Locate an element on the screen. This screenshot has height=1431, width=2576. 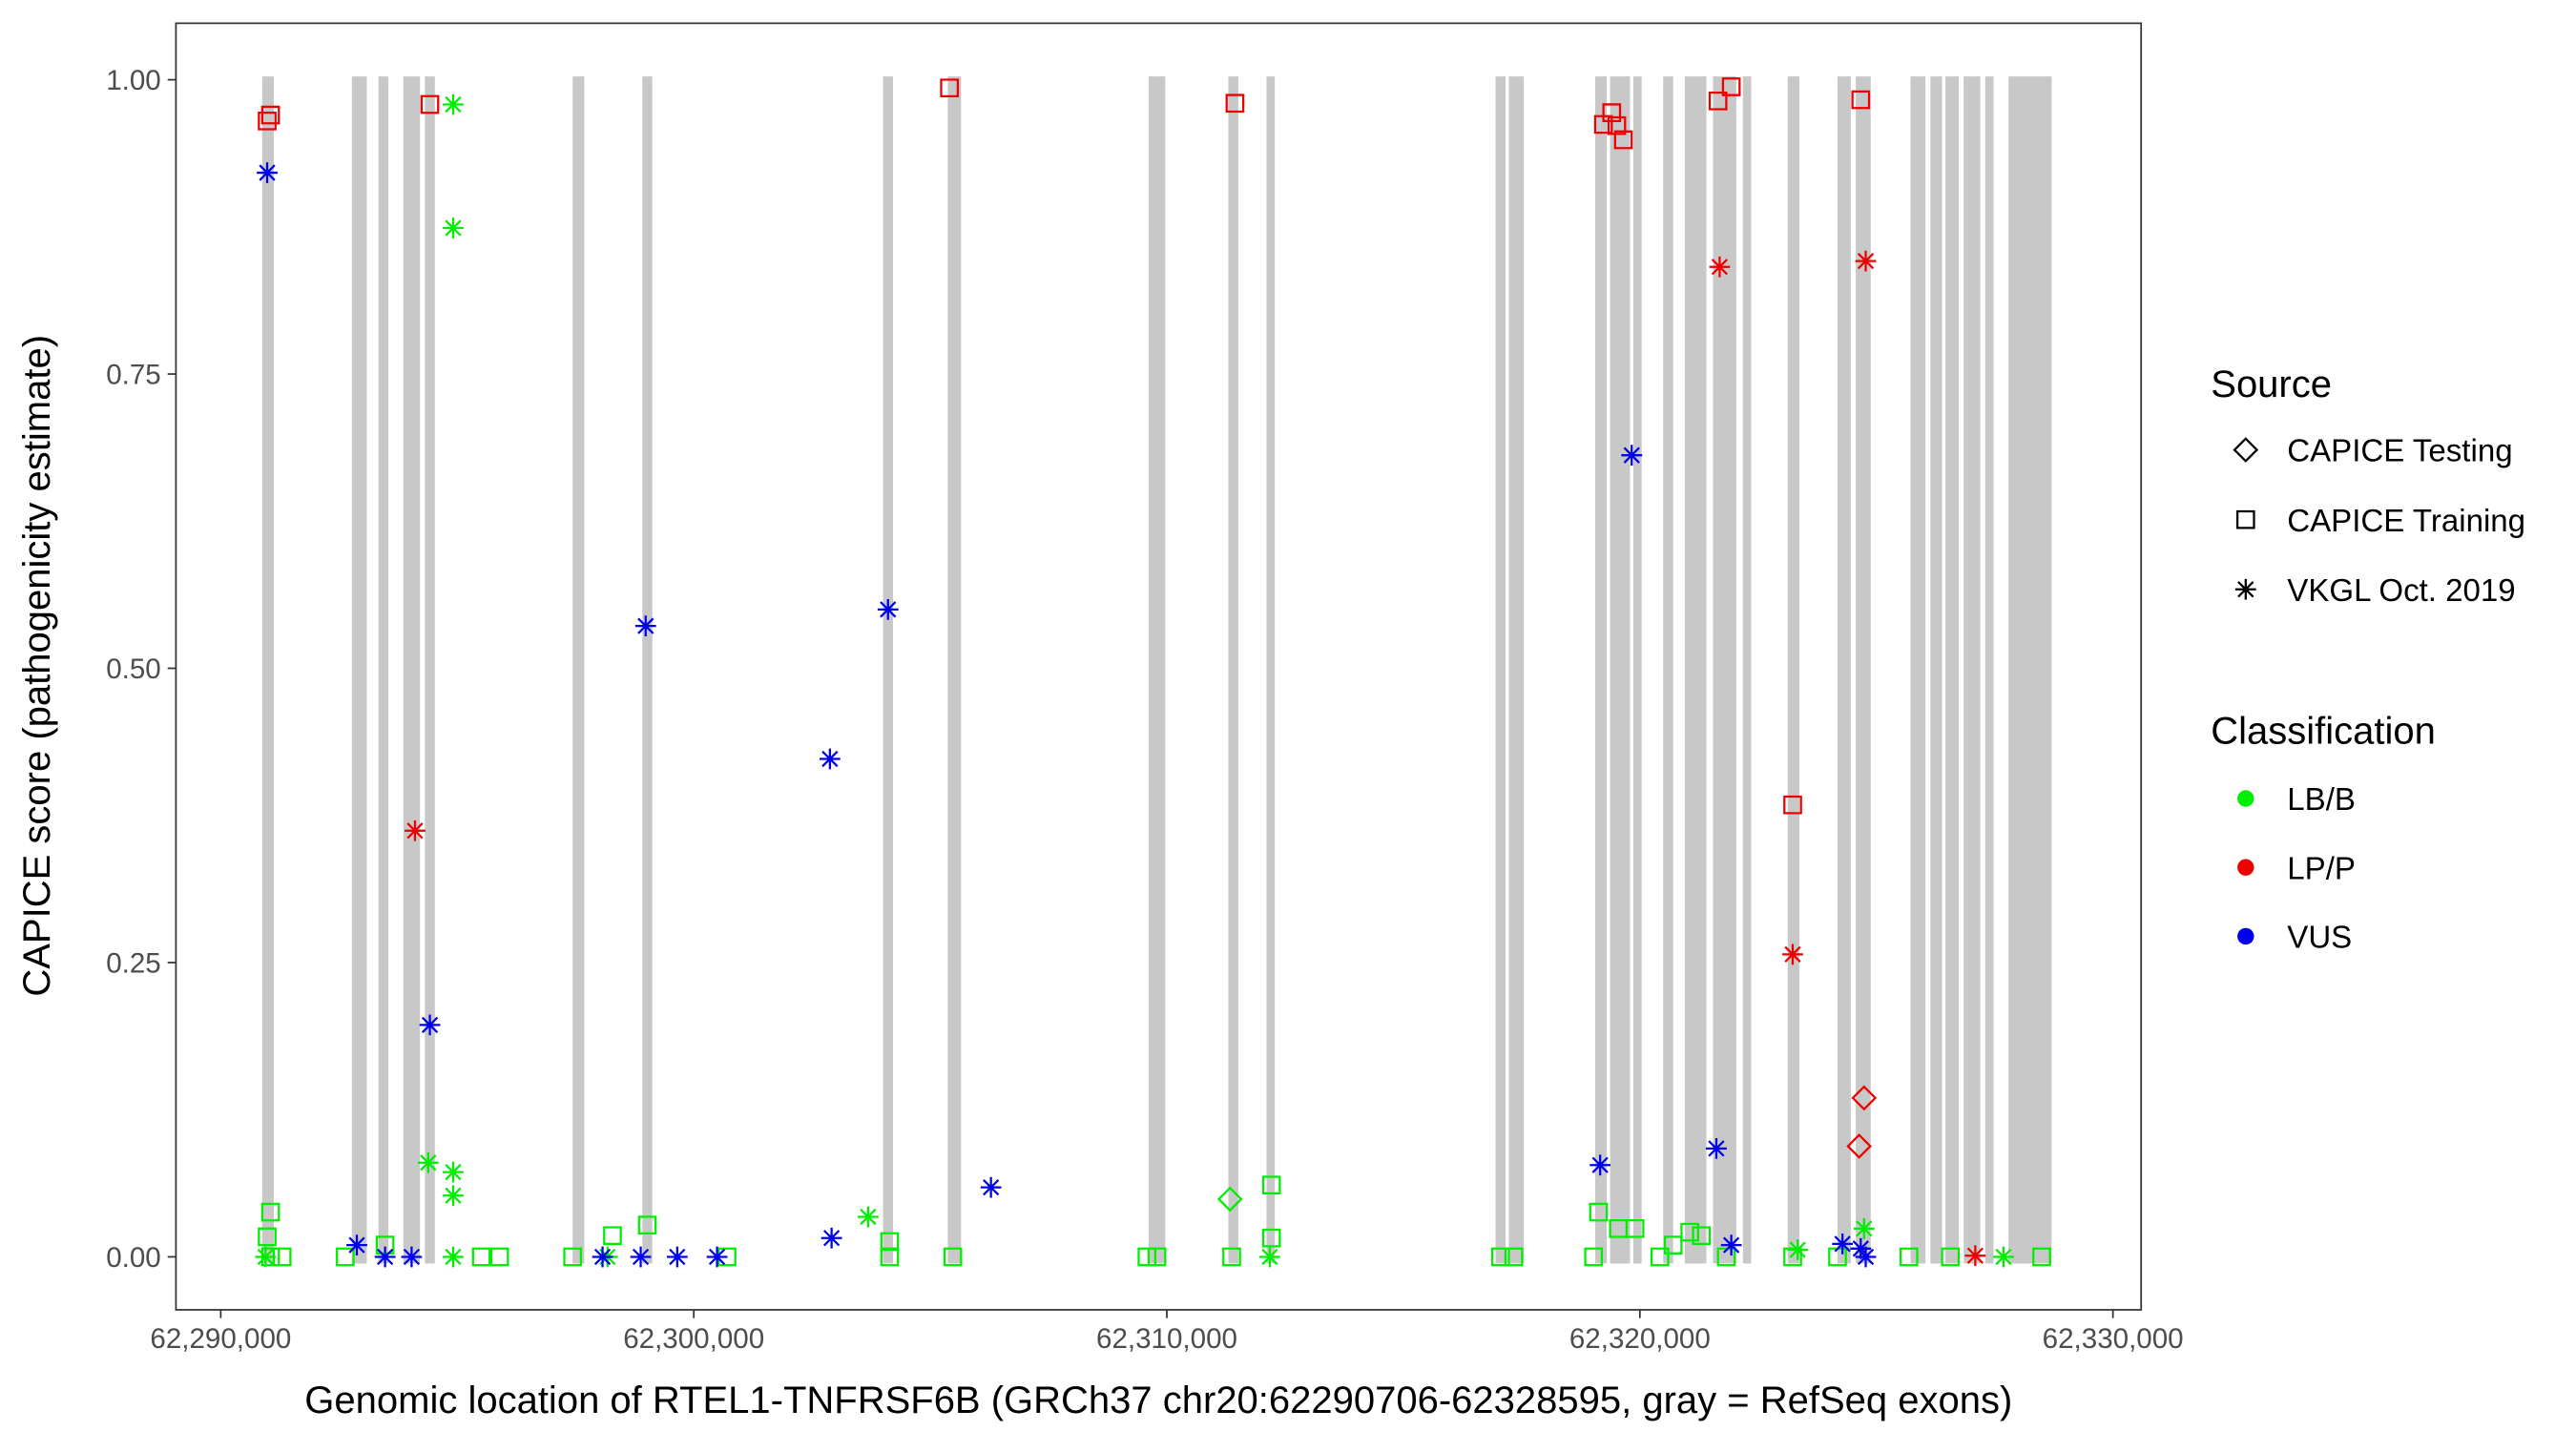
x-tick-label: 62,320,000 is located at coordinates (1640, 1339).